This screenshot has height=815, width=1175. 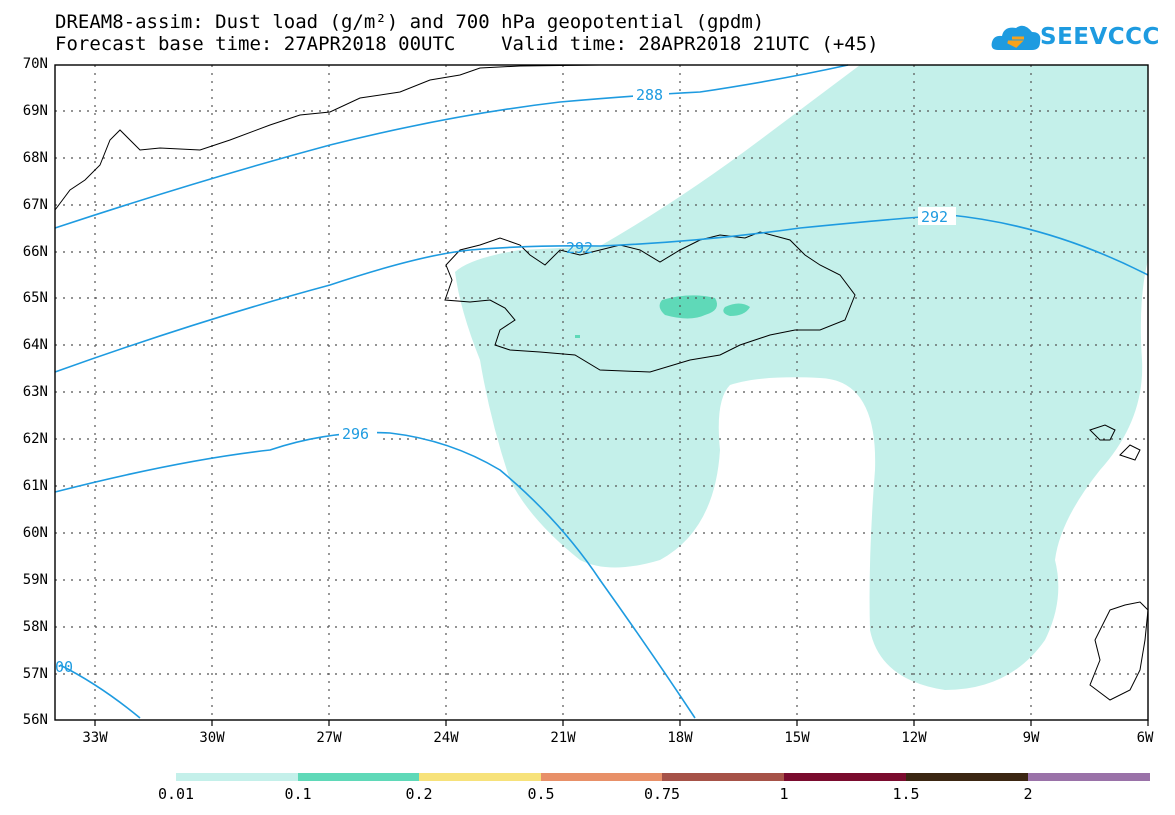 What do you see at coordinates (329, 738) in the screenshot?
I see `lon-label: 27W` at bounding box center [329, 738].